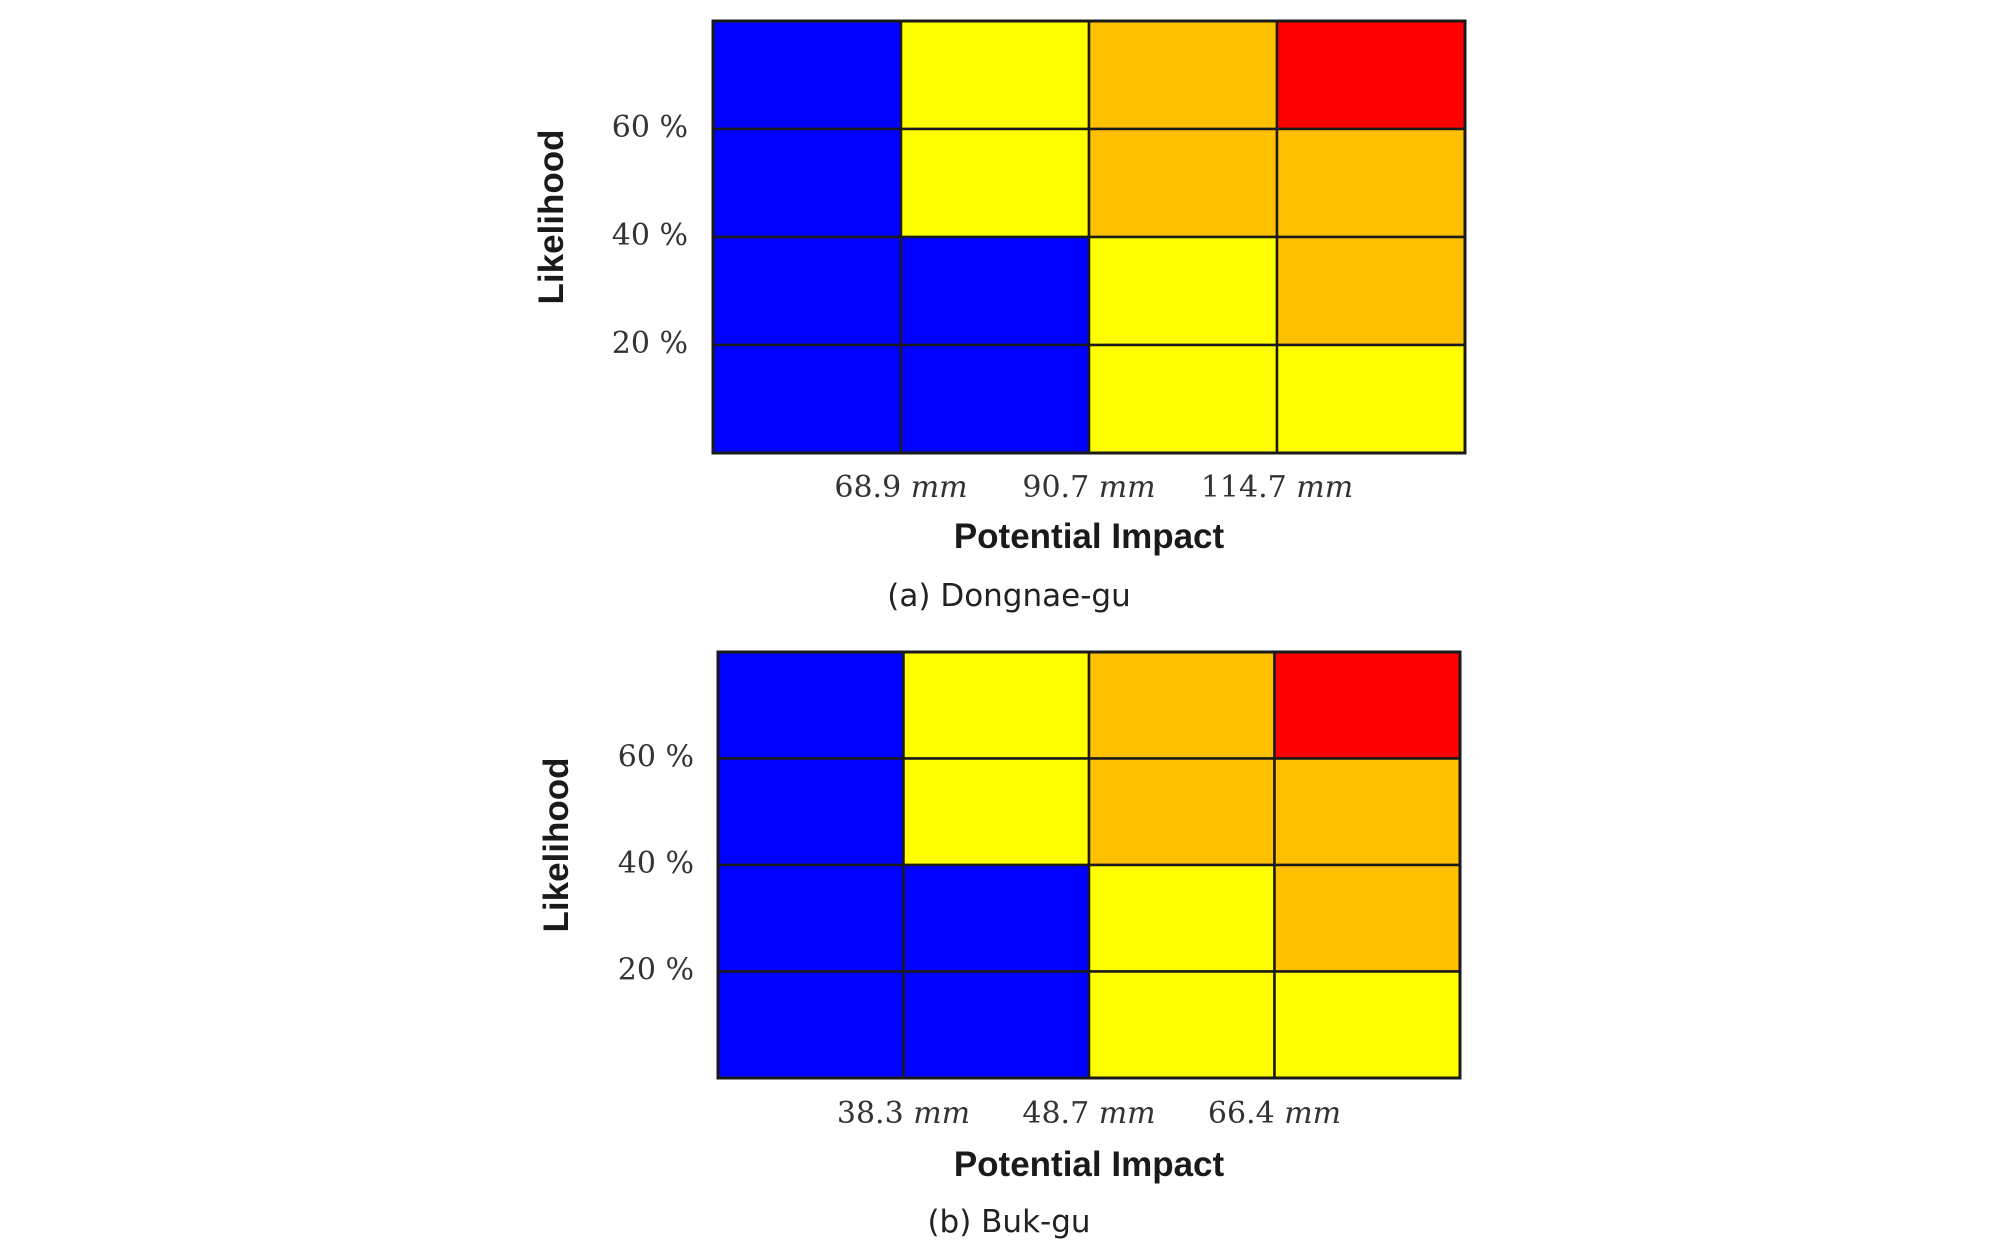 The image size is (2008, 1249). Describe the element at coordinates (1274, 1113) in the screenshot. I see `x-tick-label: 66.4 mm` at that location.